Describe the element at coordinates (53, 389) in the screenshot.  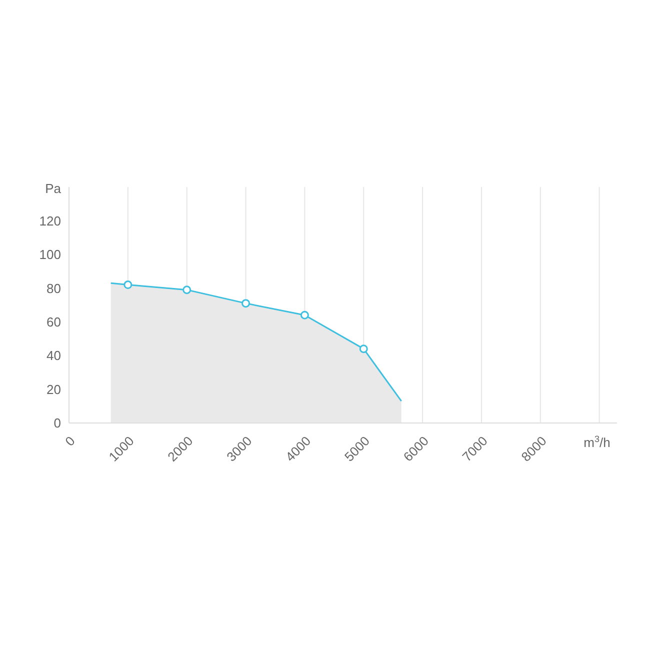
I see `y-tick-label: 20` at that location.